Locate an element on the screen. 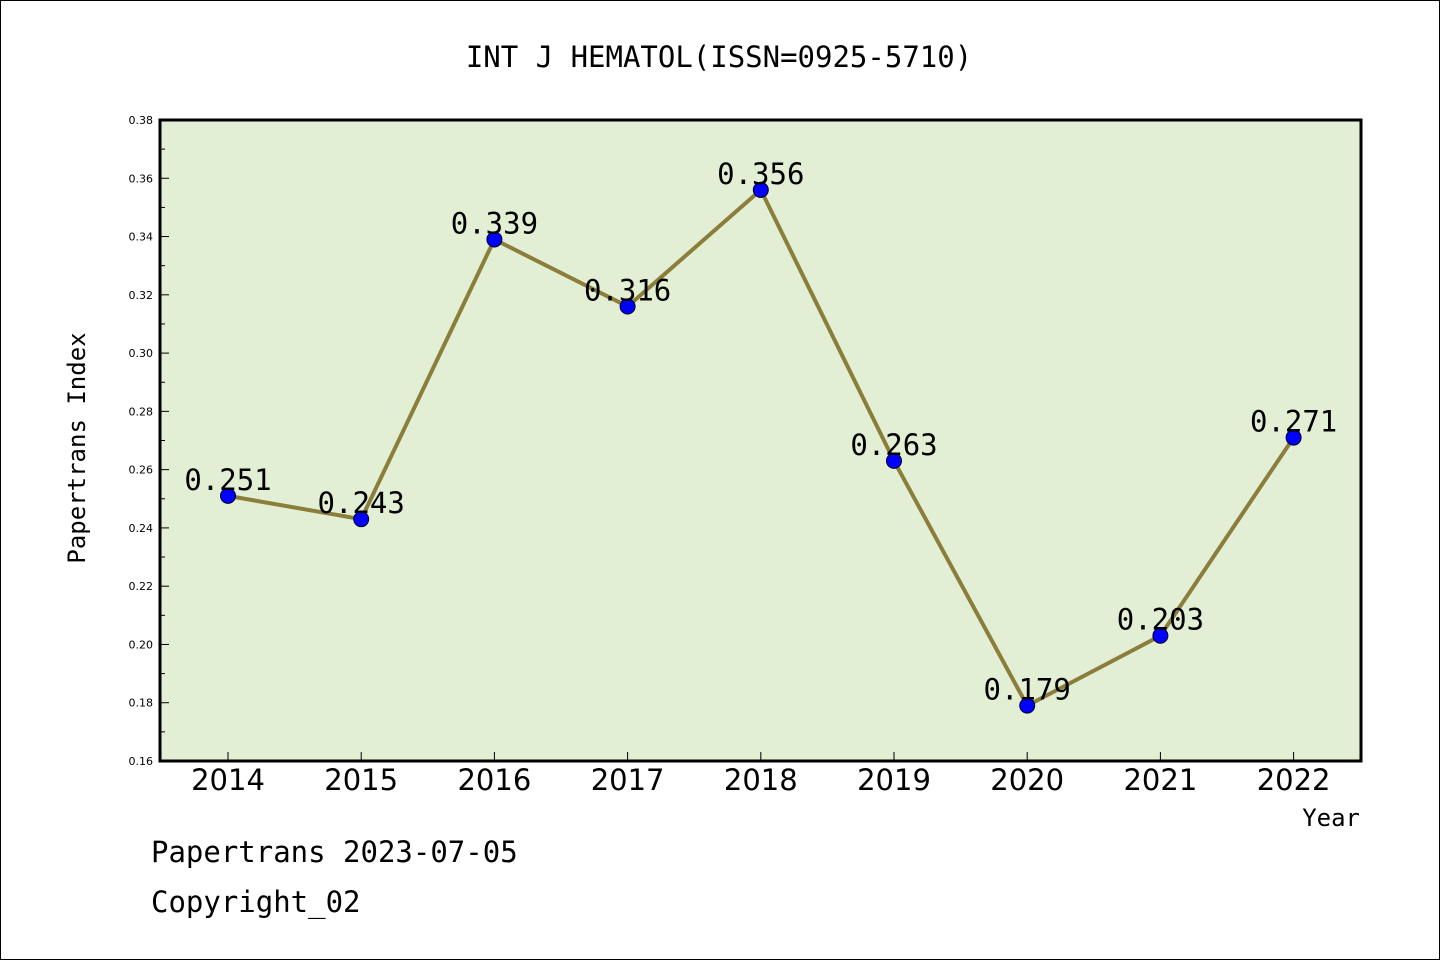 This screenshot has width=1440, height=960. data-label: 0.271 is located at coordinates (1293, 422).